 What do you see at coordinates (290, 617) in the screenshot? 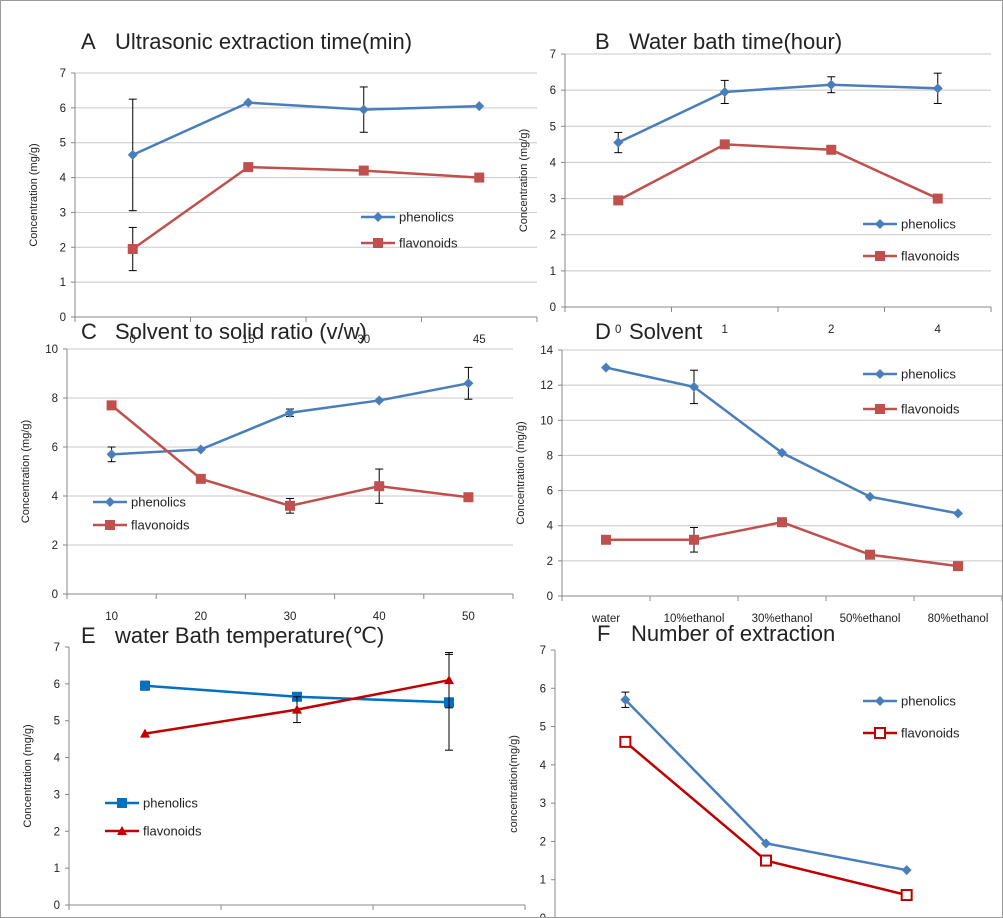
I see `x-tick-label: 30` at bounding box center [290, 617].